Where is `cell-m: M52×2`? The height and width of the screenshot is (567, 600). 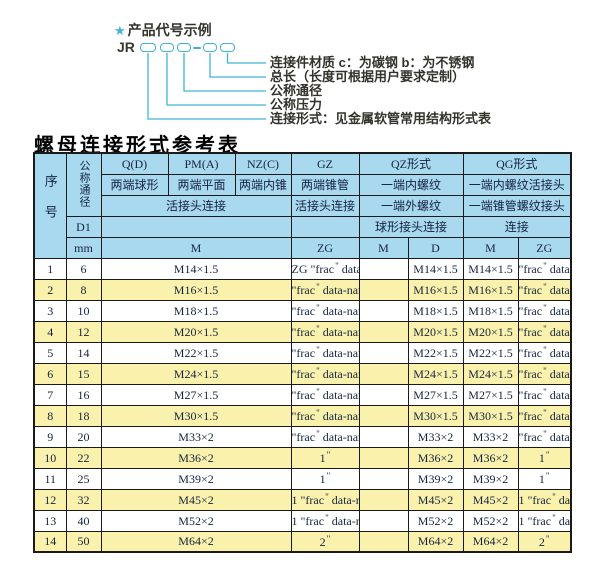 cell-m: M52×2 is located at coordinates (196, 520).